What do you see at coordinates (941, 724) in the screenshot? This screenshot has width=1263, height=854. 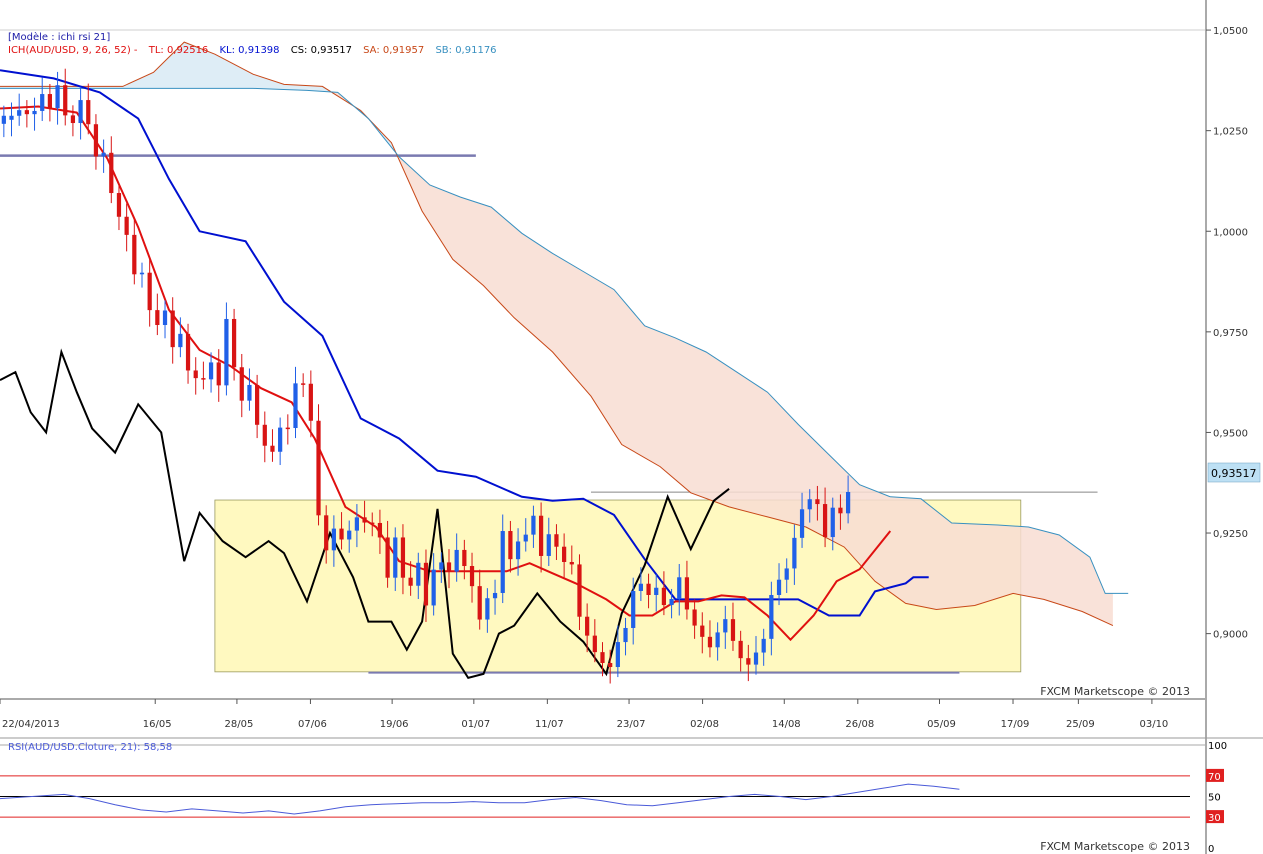 I see `x-tick-label: 05/09` at bounding box center [941, 724].